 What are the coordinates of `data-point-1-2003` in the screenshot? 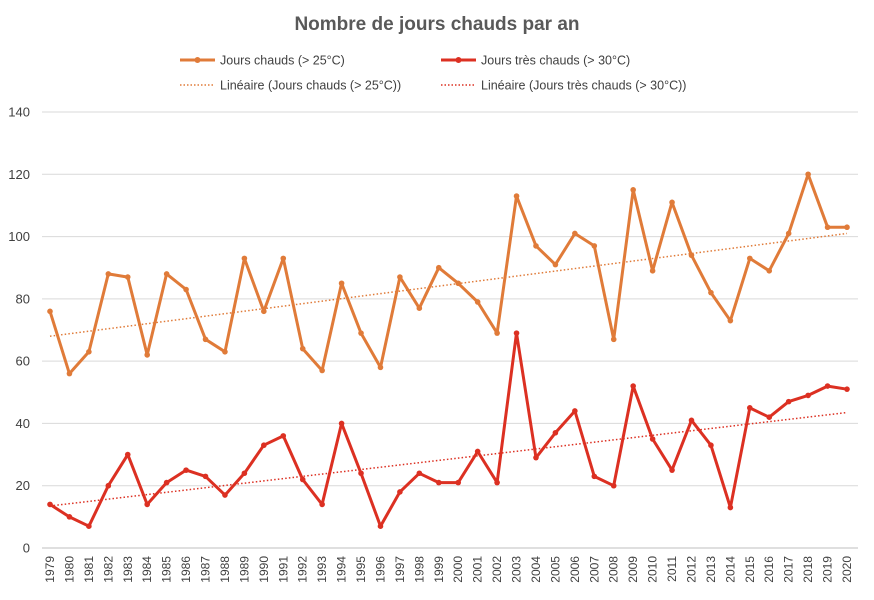 It's located at (516, 333).